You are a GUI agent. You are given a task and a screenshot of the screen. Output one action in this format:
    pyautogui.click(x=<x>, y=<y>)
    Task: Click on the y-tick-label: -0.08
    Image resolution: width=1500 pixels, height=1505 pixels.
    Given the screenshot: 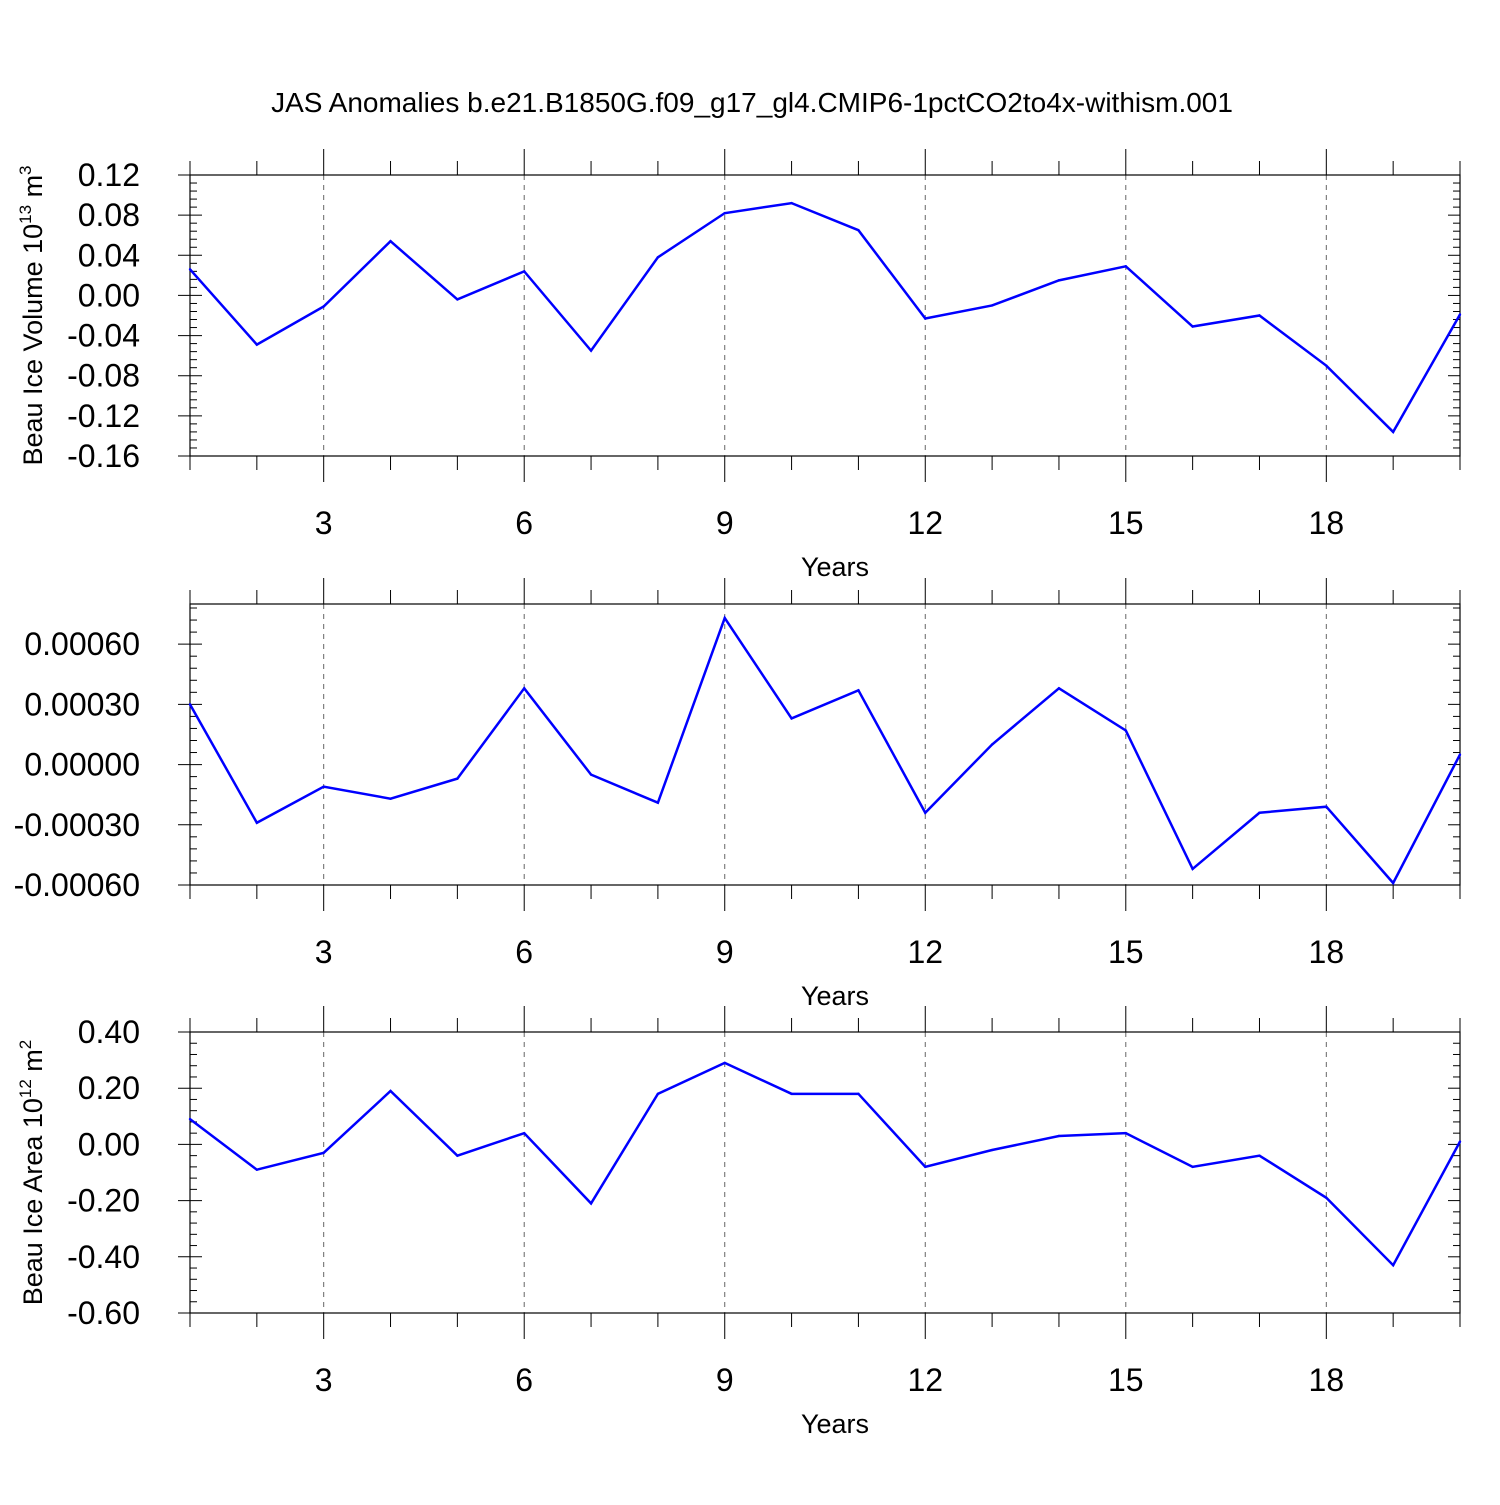 What is the action you would take?
    pyautogui.click(x=103, y=376)
    